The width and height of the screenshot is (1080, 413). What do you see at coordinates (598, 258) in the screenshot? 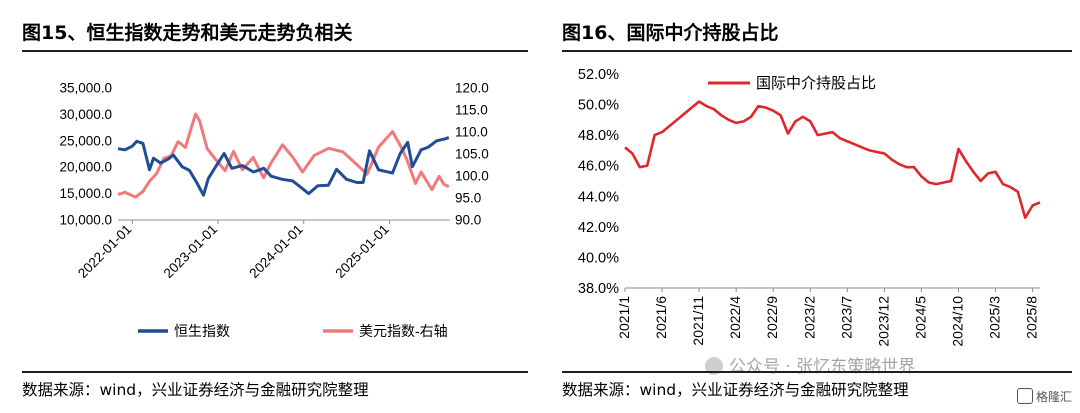
I see `y-tick-label: 40.0%` at bounding box center [598, 258].